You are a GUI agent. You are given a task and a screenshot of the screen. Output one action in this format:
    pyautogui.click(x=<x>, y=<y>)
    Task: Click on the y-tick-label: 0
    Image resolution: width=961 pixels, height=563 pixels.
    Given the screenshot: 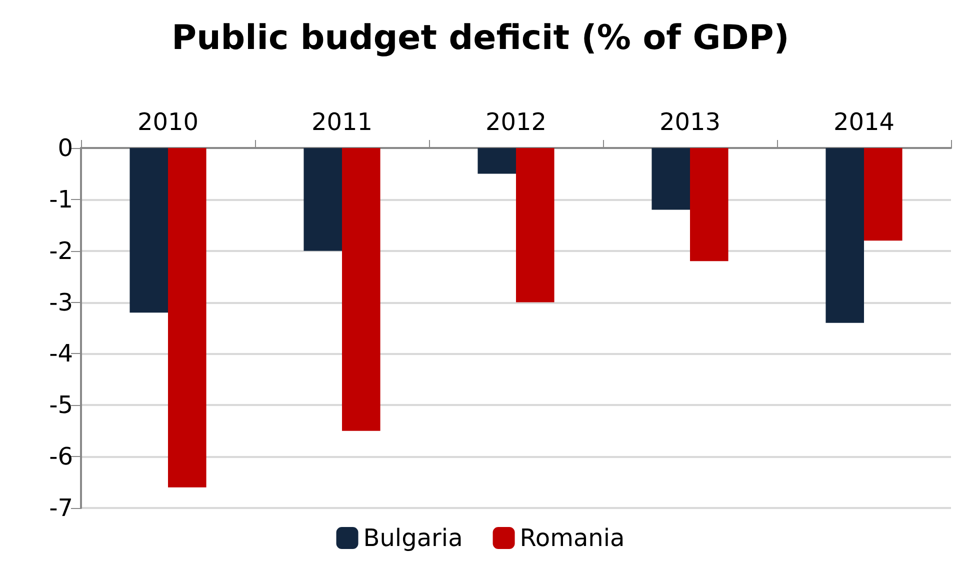 What is the action you would take?
    pyautogui.click(x=65, y=148)
    